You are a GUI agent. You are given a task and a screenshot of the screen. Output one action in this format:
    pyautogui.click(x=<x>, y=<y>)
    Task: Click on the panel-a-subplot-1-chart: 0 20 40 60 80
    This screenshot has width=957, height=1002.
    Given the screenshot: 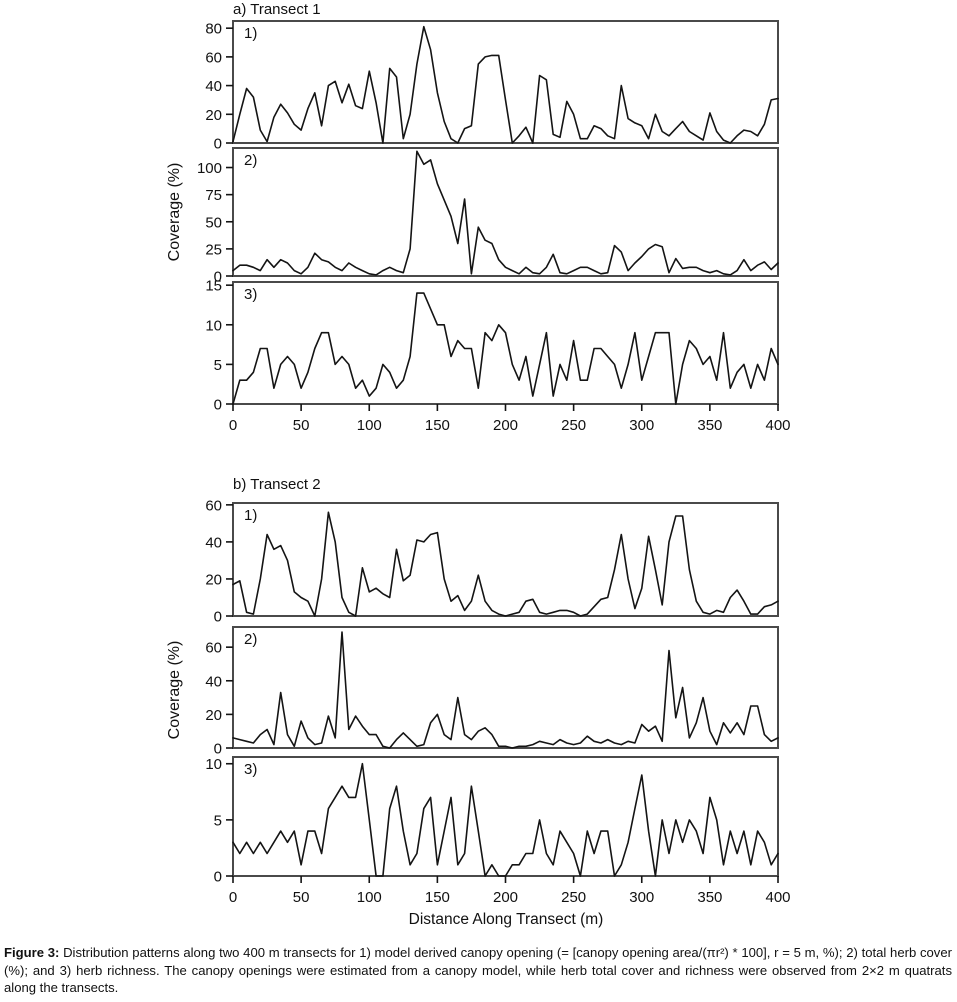 What is the action you would take?
    pyautogui.click(x=492, y=86)
    